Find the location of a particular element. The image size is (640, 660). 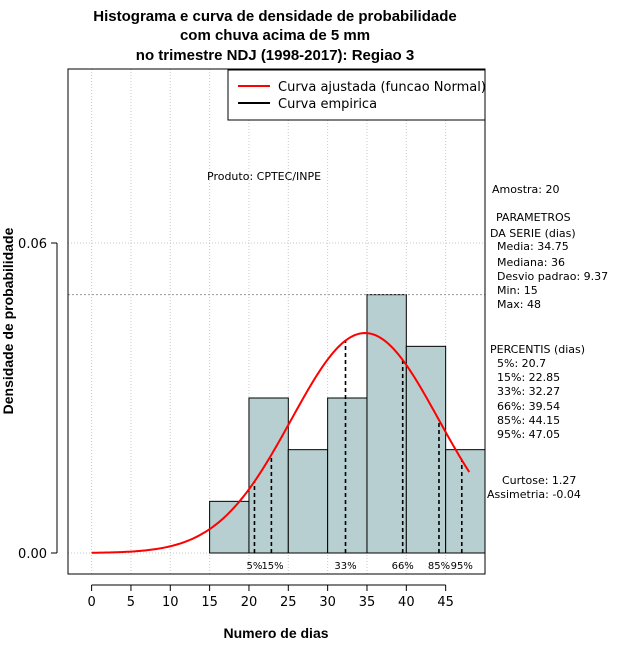

y-axis-title: Densidade de probabilidade is located at coordinates (8, 320).